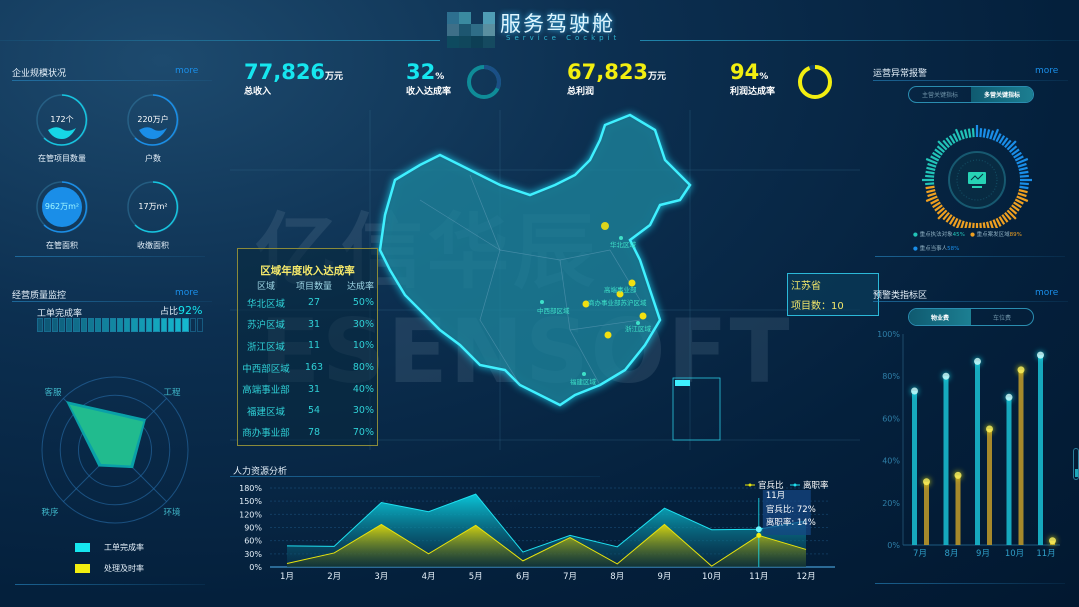 The image size is (1079, 607). What do you see at coordinates (314, 324) in the screenshot?
I see `cell-count: 31` at bounding box center [314, 324].